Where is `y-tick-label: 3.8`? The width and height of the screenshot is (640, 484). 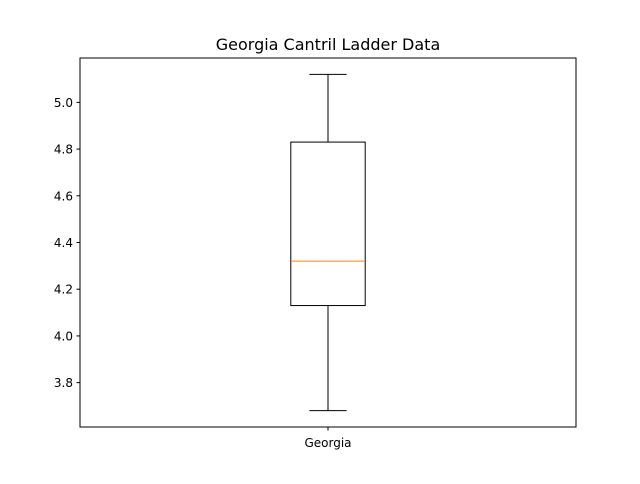
y-tick-label: 3.8 is located at coordinates (63, 383).